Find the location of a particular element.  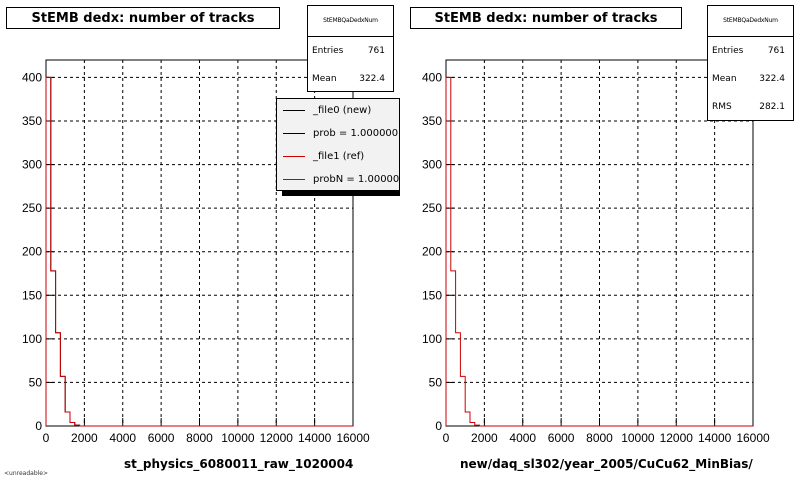

right-y-tick-label: 200 is located at coordinates (432, 252).